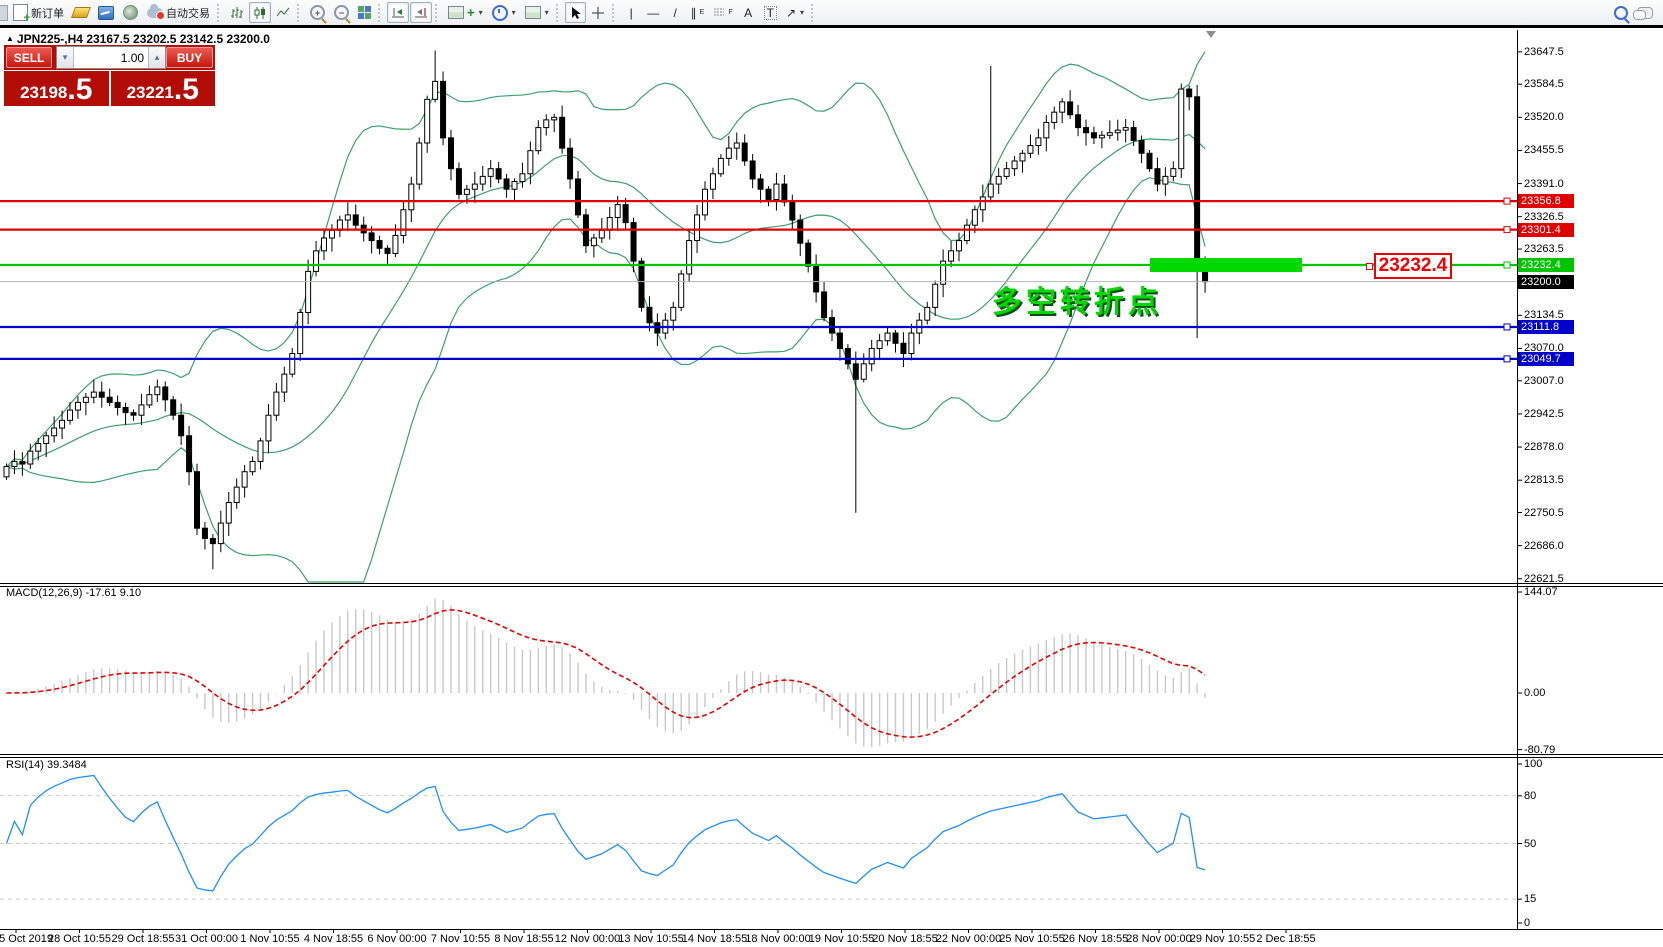  I want to click on time-axis-label: 14 Nov 18:55, so click(714, 939).